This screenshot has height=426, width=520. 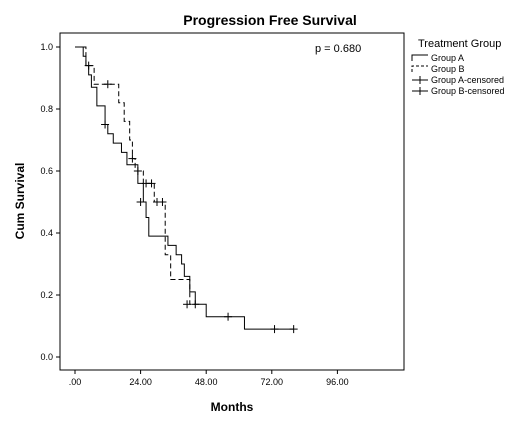 I want to click on legend-swatch-dashed, so click(x=419, y=68).